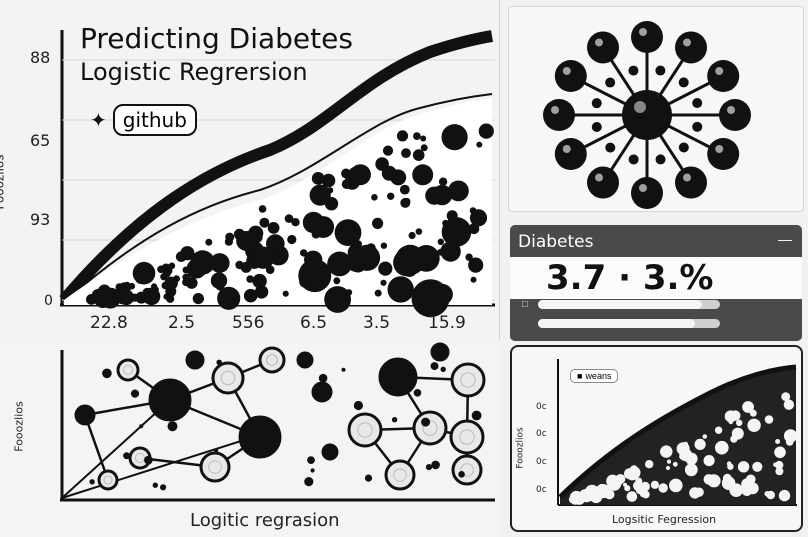 This screenshot has width=808, height=537. I want to click on github-badge: ✦ github, so click(143, 120).